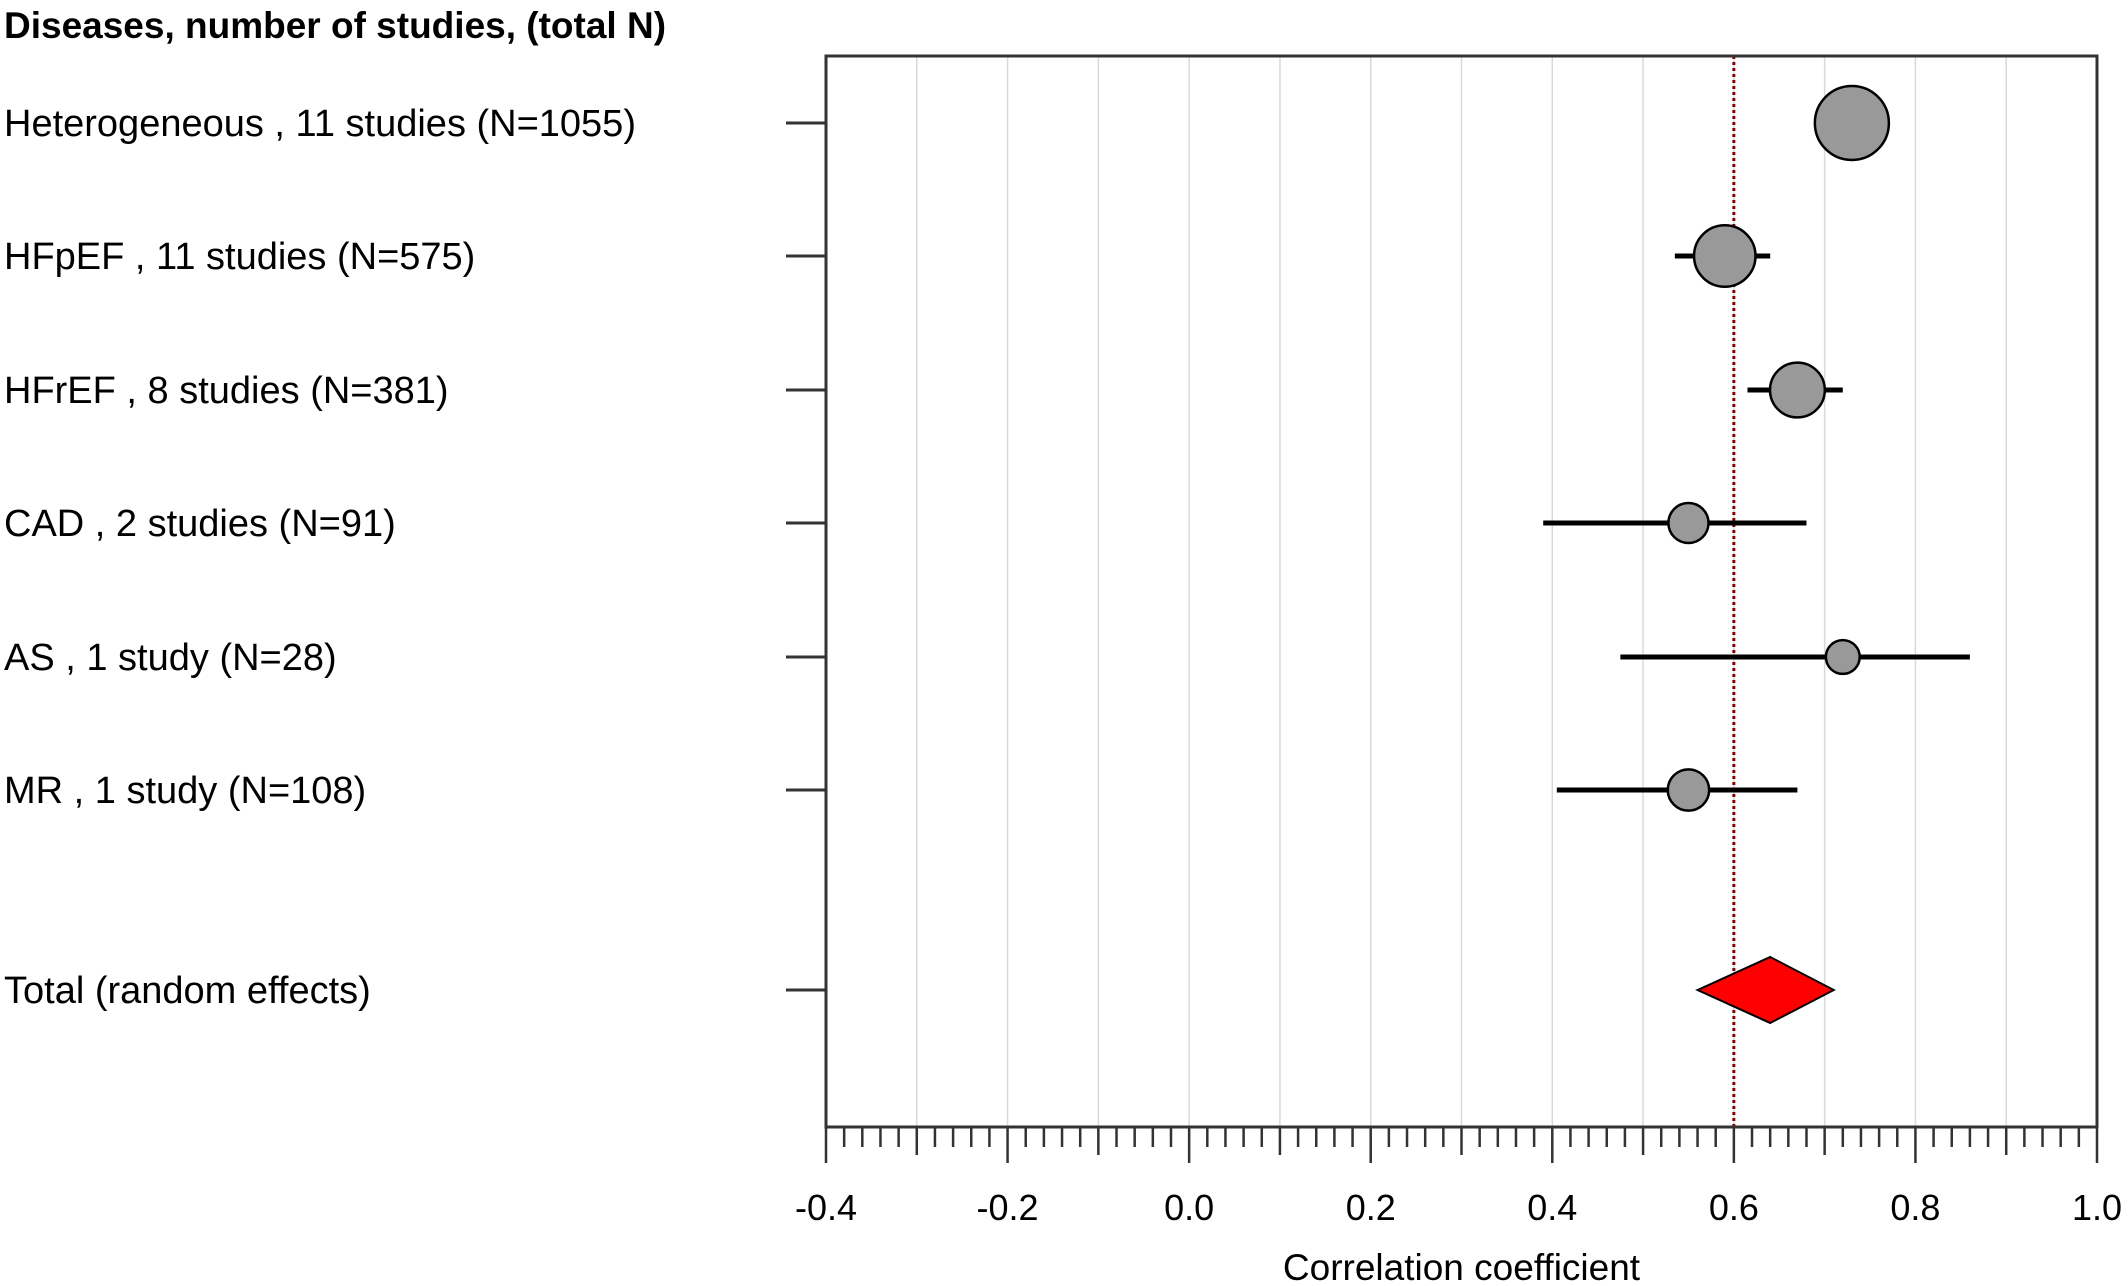  What do you see at coordinates (947, 123) in the screenshot?
I see `study-row: Heterogeneous , 11 studies (N=1055)` at bounding box center [947, 123].